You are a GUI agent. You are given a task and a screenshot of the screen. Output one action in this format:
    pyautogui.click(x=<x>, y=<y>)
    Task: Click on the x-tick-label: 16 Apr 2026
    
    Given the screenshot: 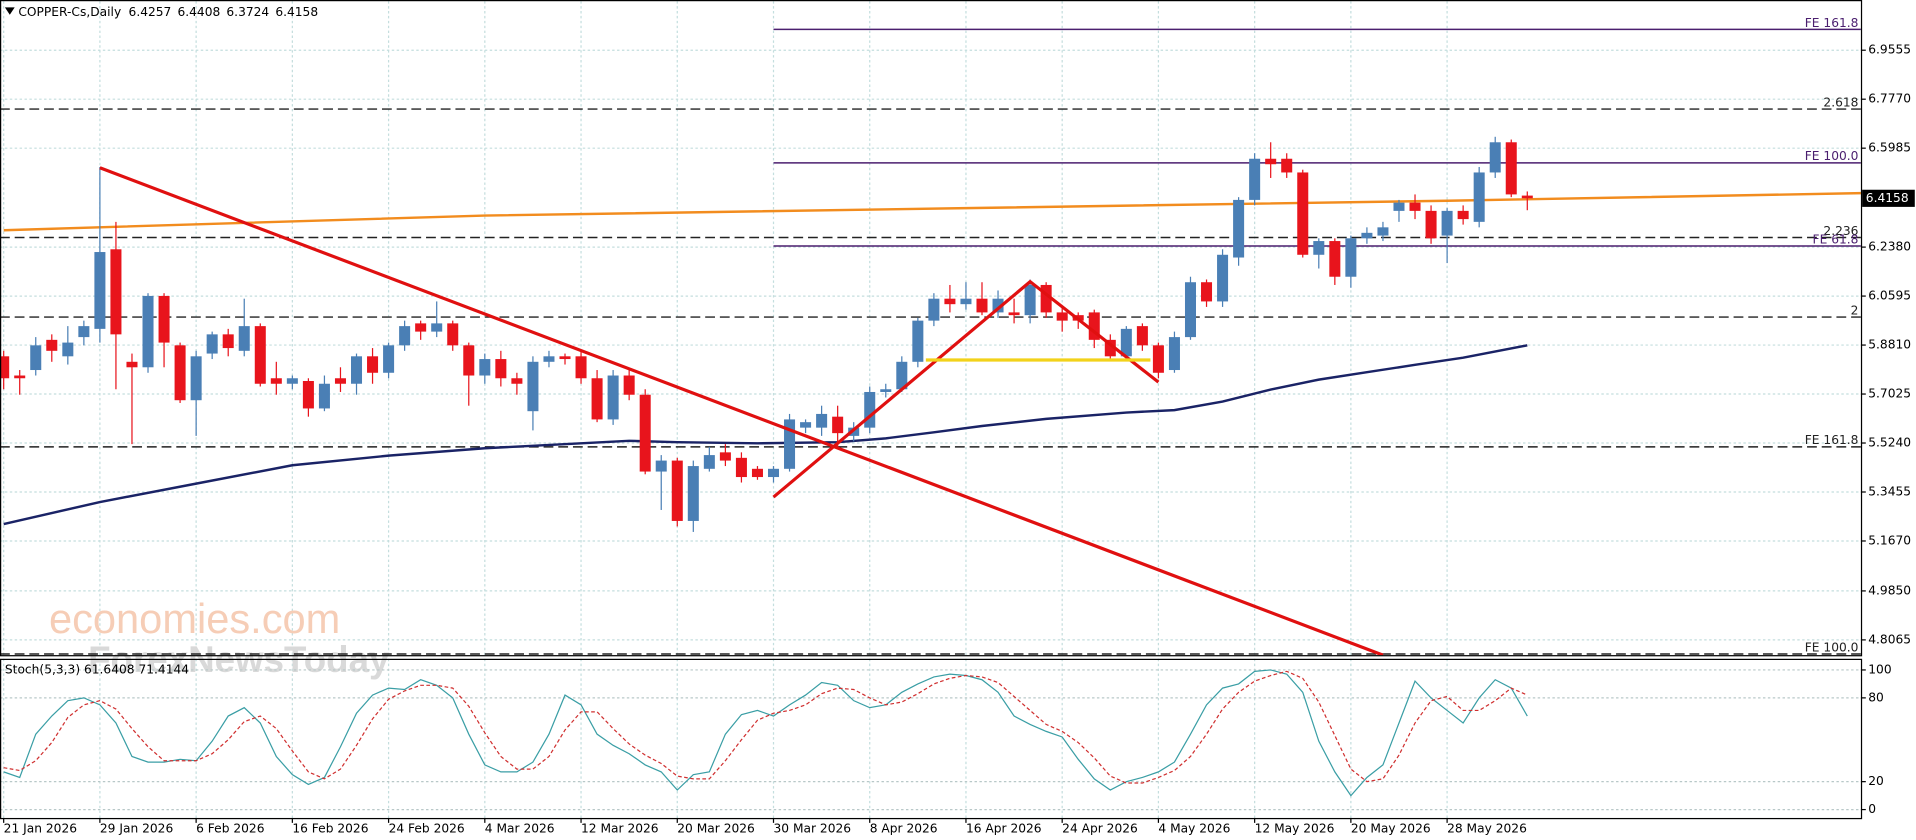 What is the action you would take?
    pyautogui.click(x=1004, y=828)
    